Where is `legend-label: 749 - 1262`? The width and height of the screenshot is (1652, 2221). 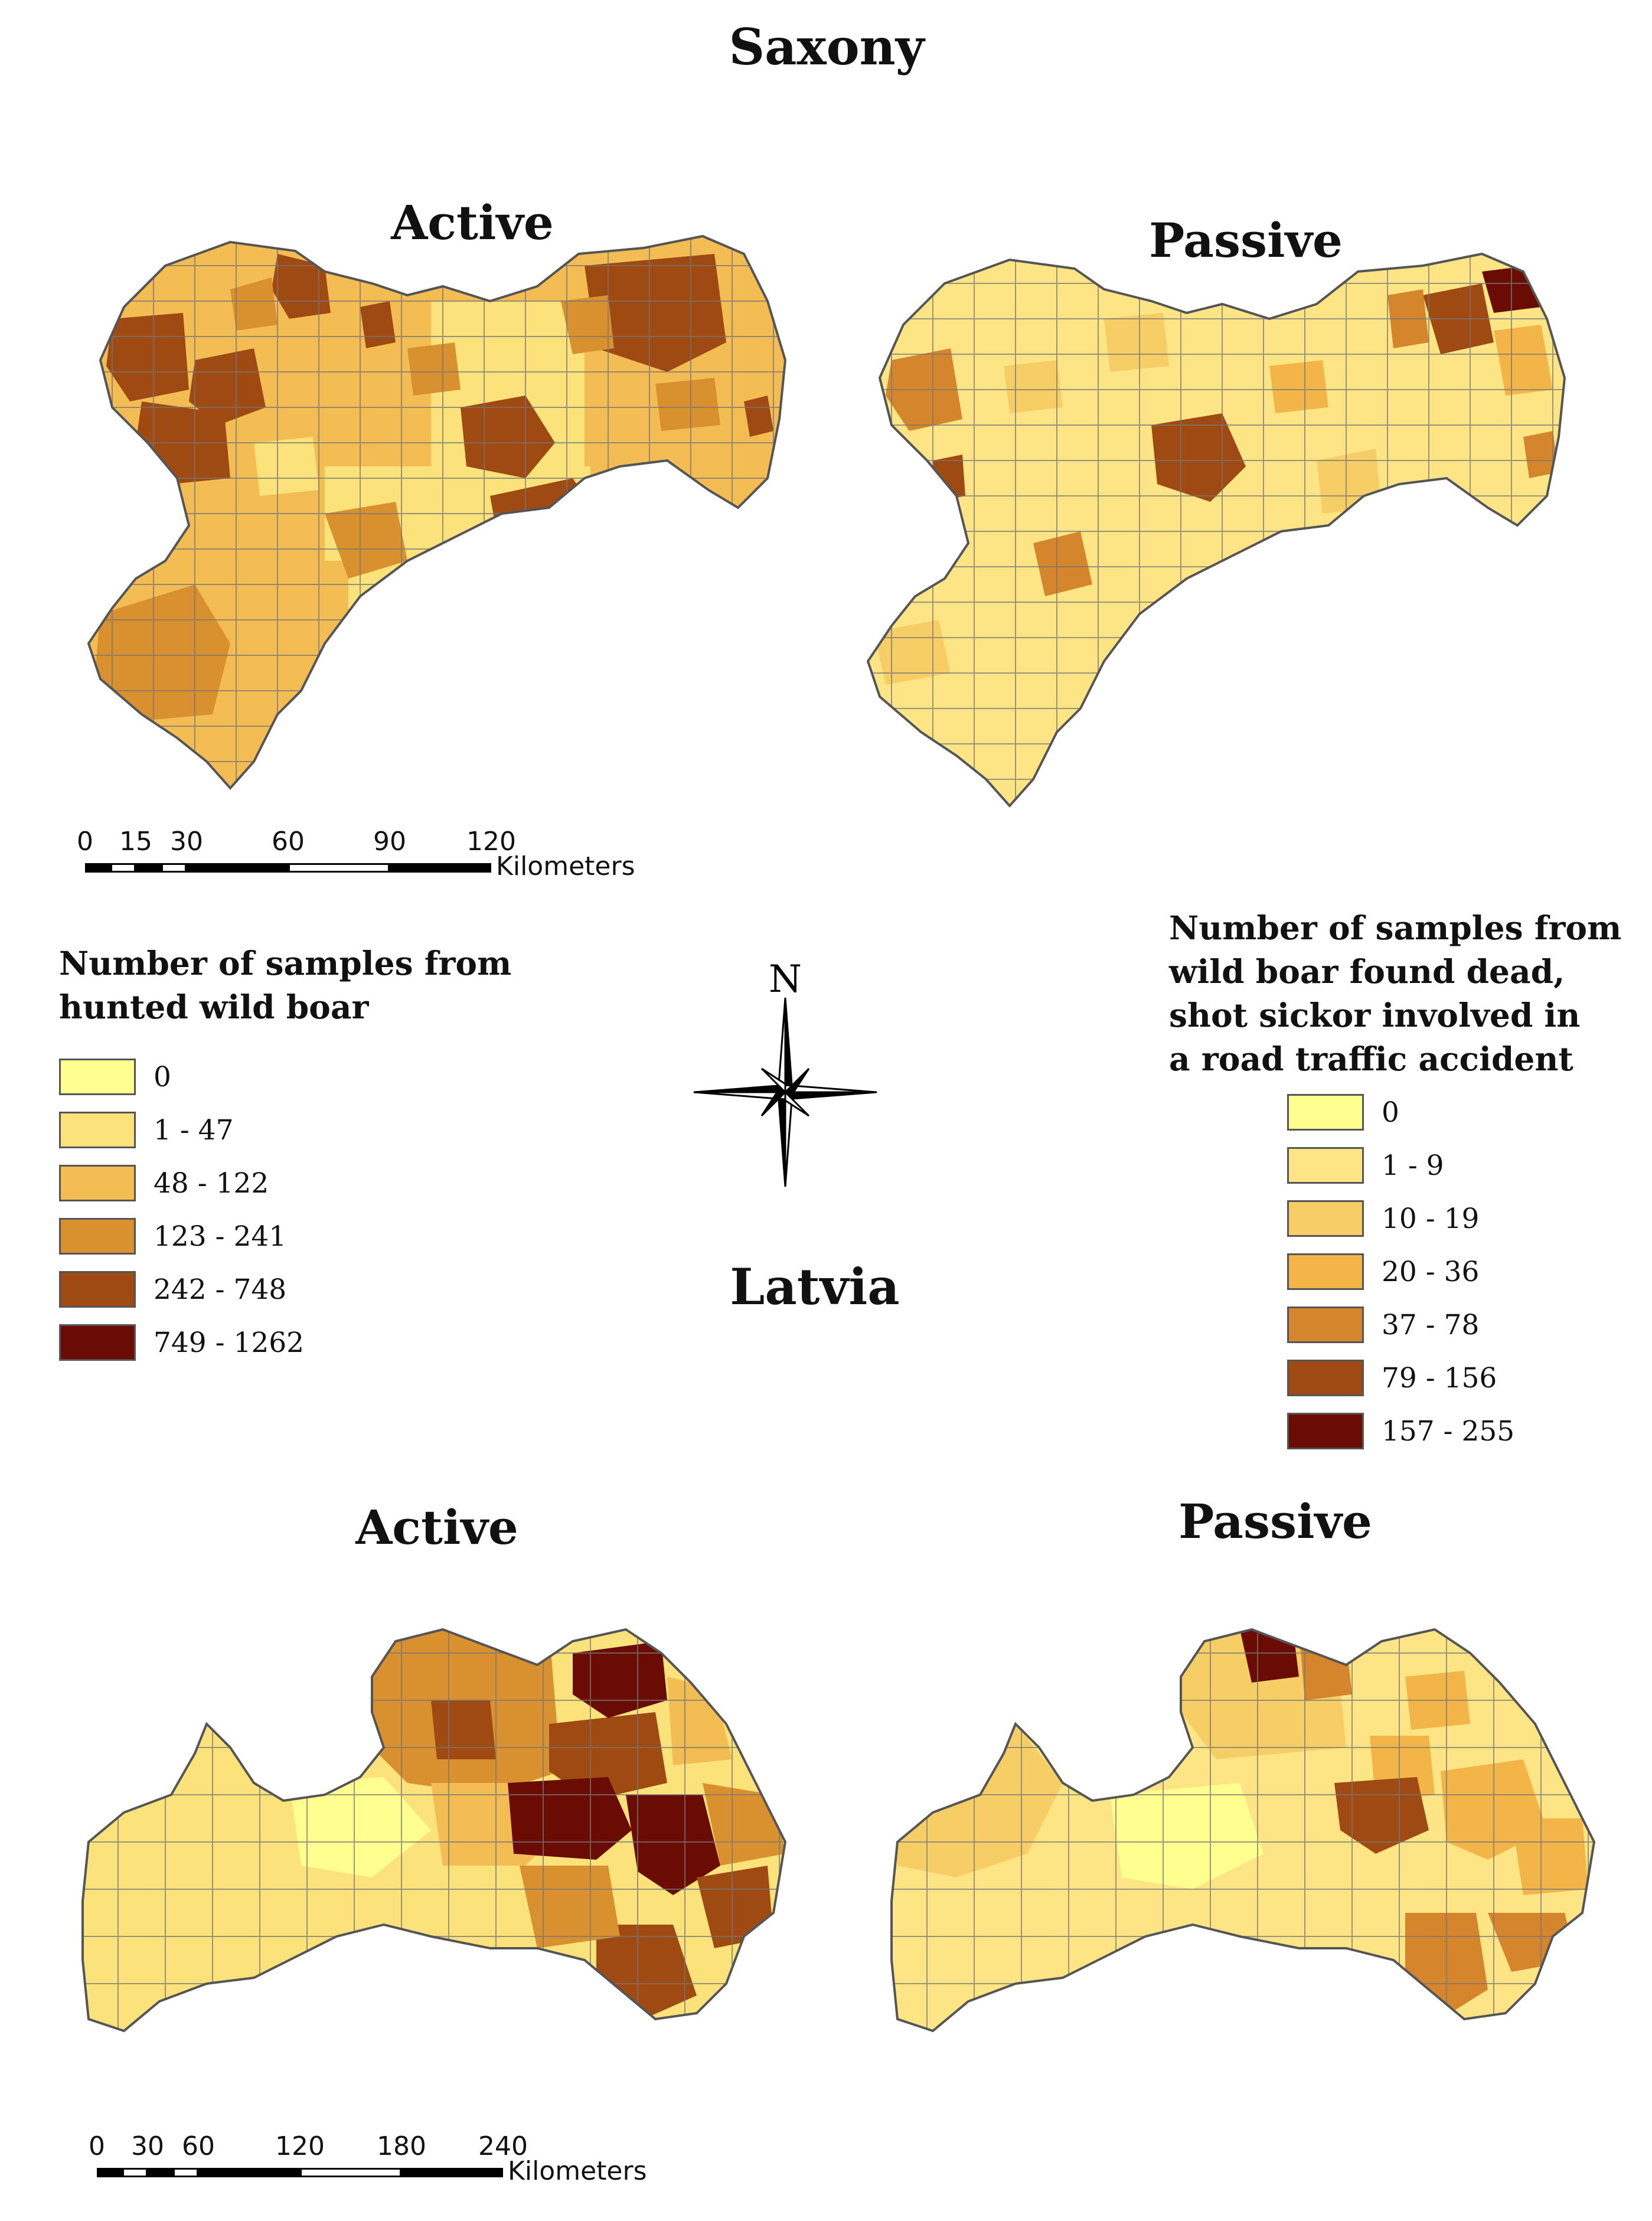
legend-label: 749 - 1262 is located at coordinates (229, 1342).